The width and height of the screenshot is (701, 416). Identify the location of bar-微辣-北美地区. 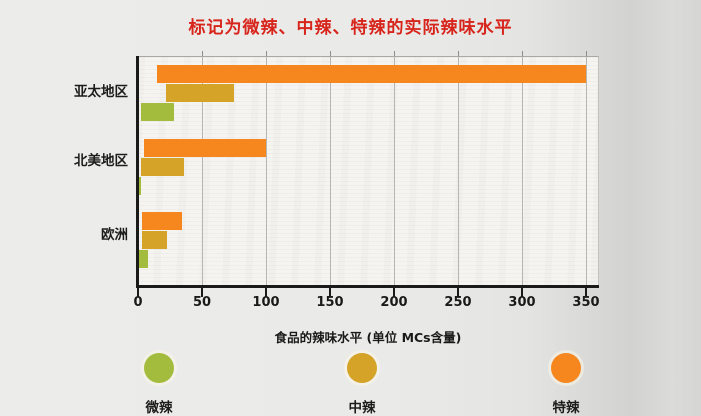
(139, 186).